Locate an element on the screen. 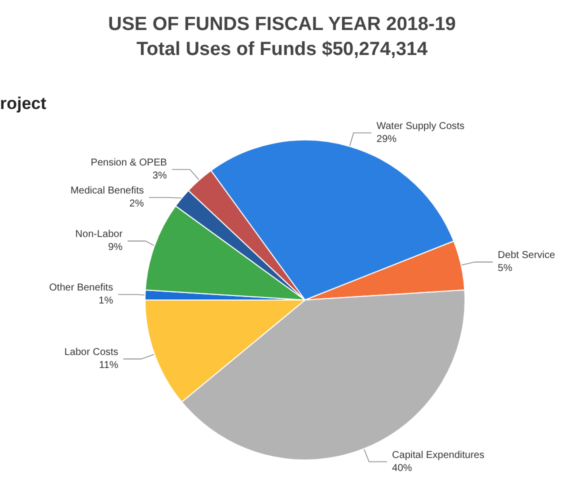 The height and width of the screenshot is (501, 564). slice-label: Labor Costs is located at coordinates (91, 352).